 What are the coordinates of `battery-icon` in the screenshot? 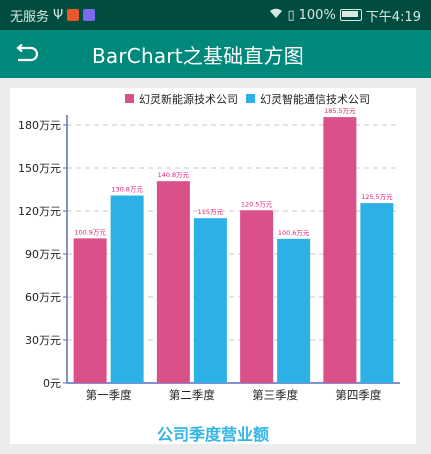 It's located at (350, 15).